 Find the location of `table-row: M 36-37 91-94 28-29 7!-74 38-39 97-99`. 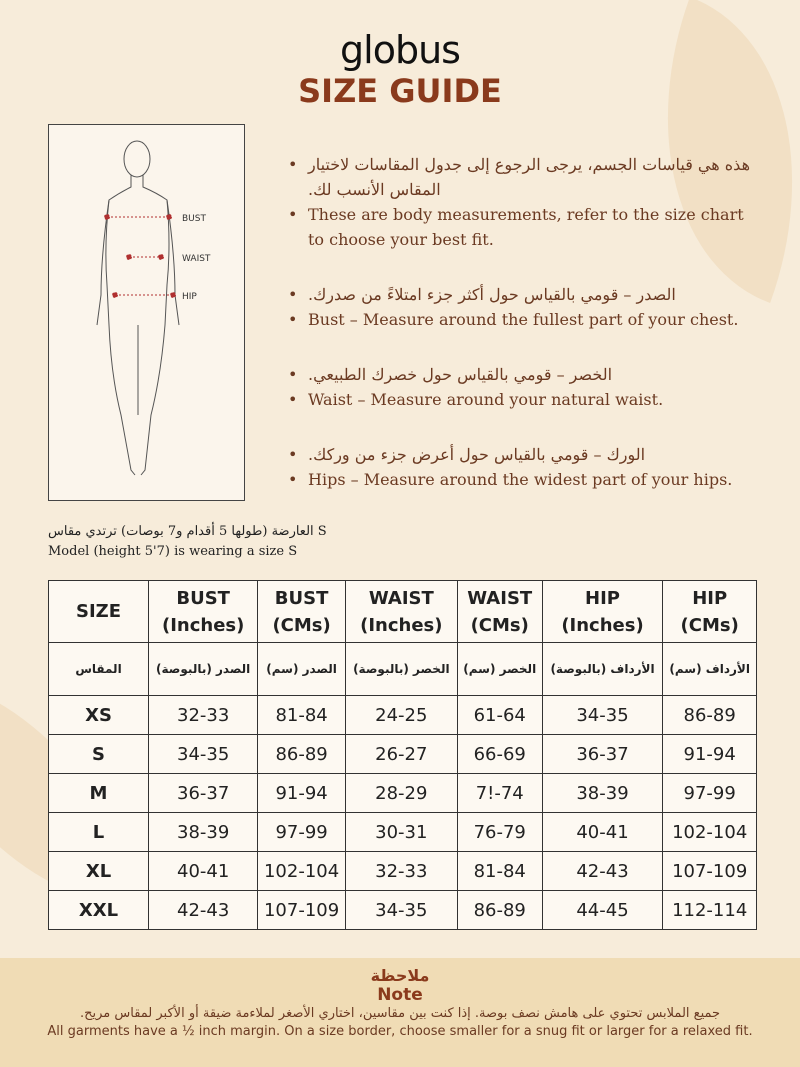

table-row: M 36-37 91-94 28-29 7!-74 38-39 97-99 is located at coordinates (402, 793).